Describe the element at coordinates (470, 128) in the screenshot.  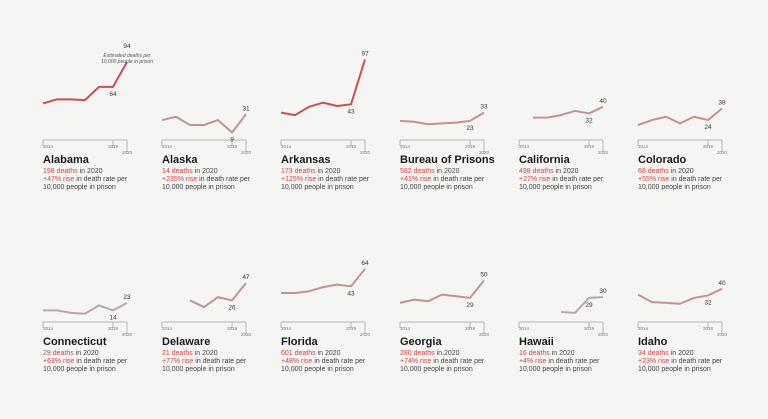
I see `label-2019: 23` at that location.